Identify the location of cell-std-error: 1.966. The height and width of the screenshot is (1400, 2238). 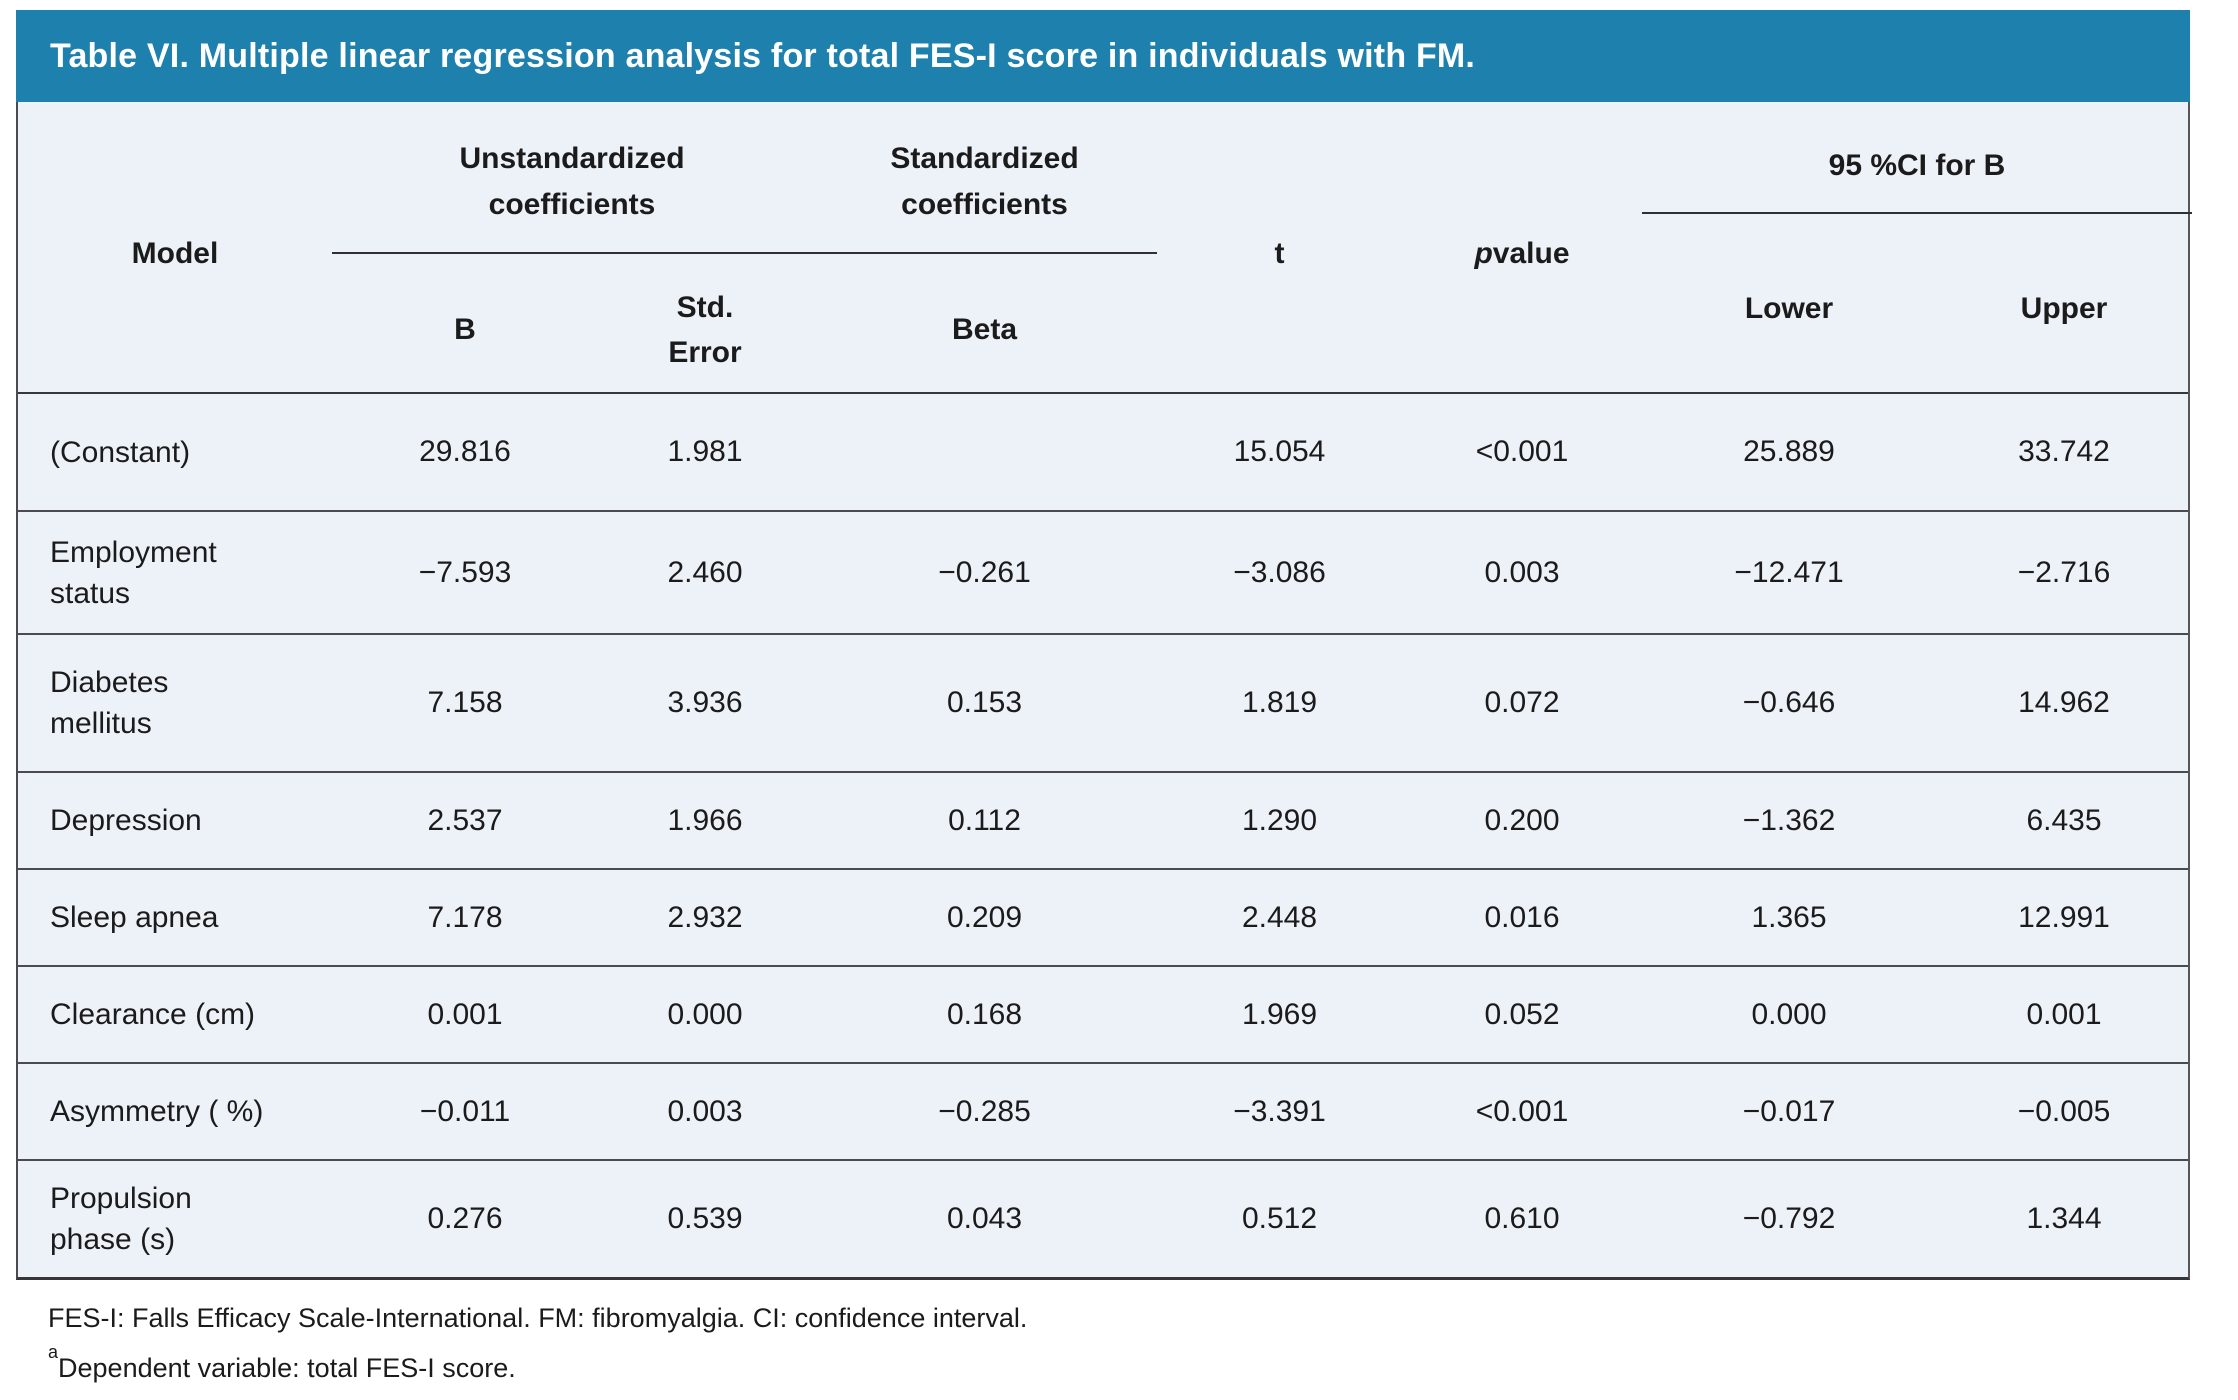
(705, 820).